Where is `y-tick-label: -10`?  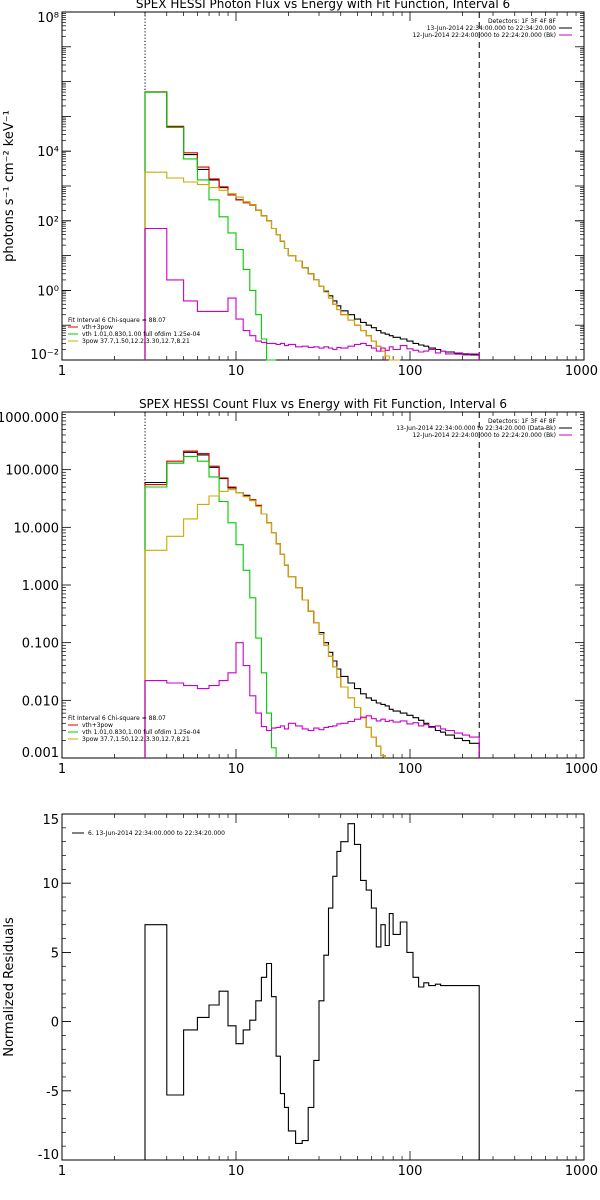
y-tick-label: -10 is located at coordinates (48, 1155).